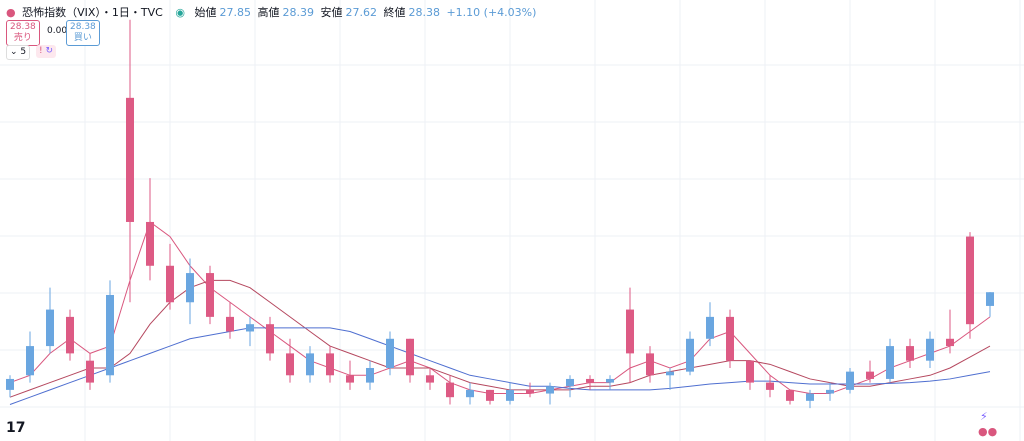 This screenshot has height=441, width=1024. I want to click on low: 27.62, so click(361, 12).